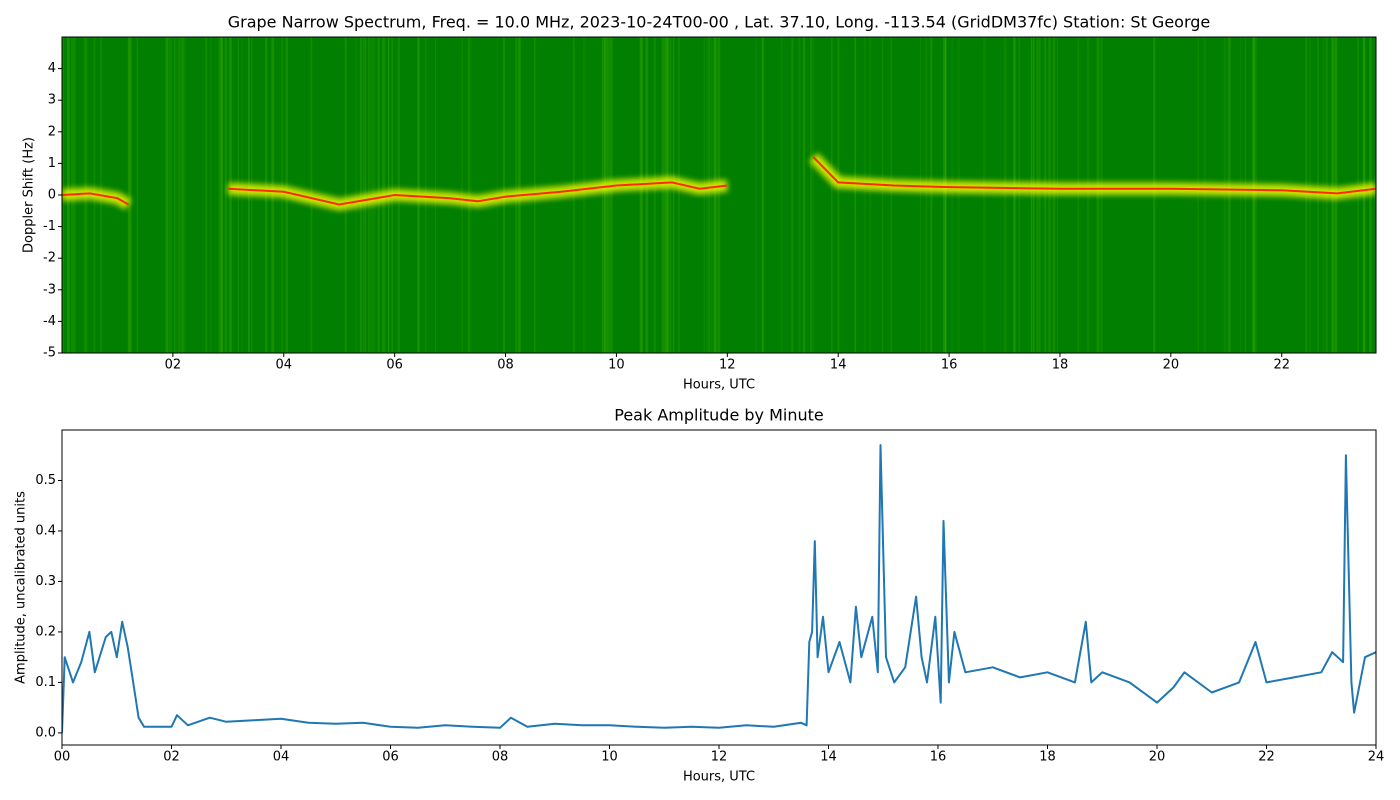  I want to click on y-tick-label: 3, so click(52, 100).